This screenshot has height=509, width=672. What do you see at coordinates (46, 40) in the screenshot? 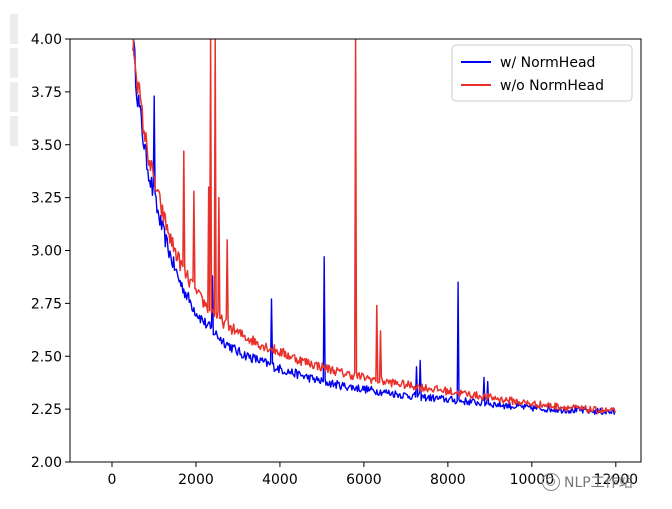
I see `y-tick-label: 4.00` at bounding box center [46, 40].